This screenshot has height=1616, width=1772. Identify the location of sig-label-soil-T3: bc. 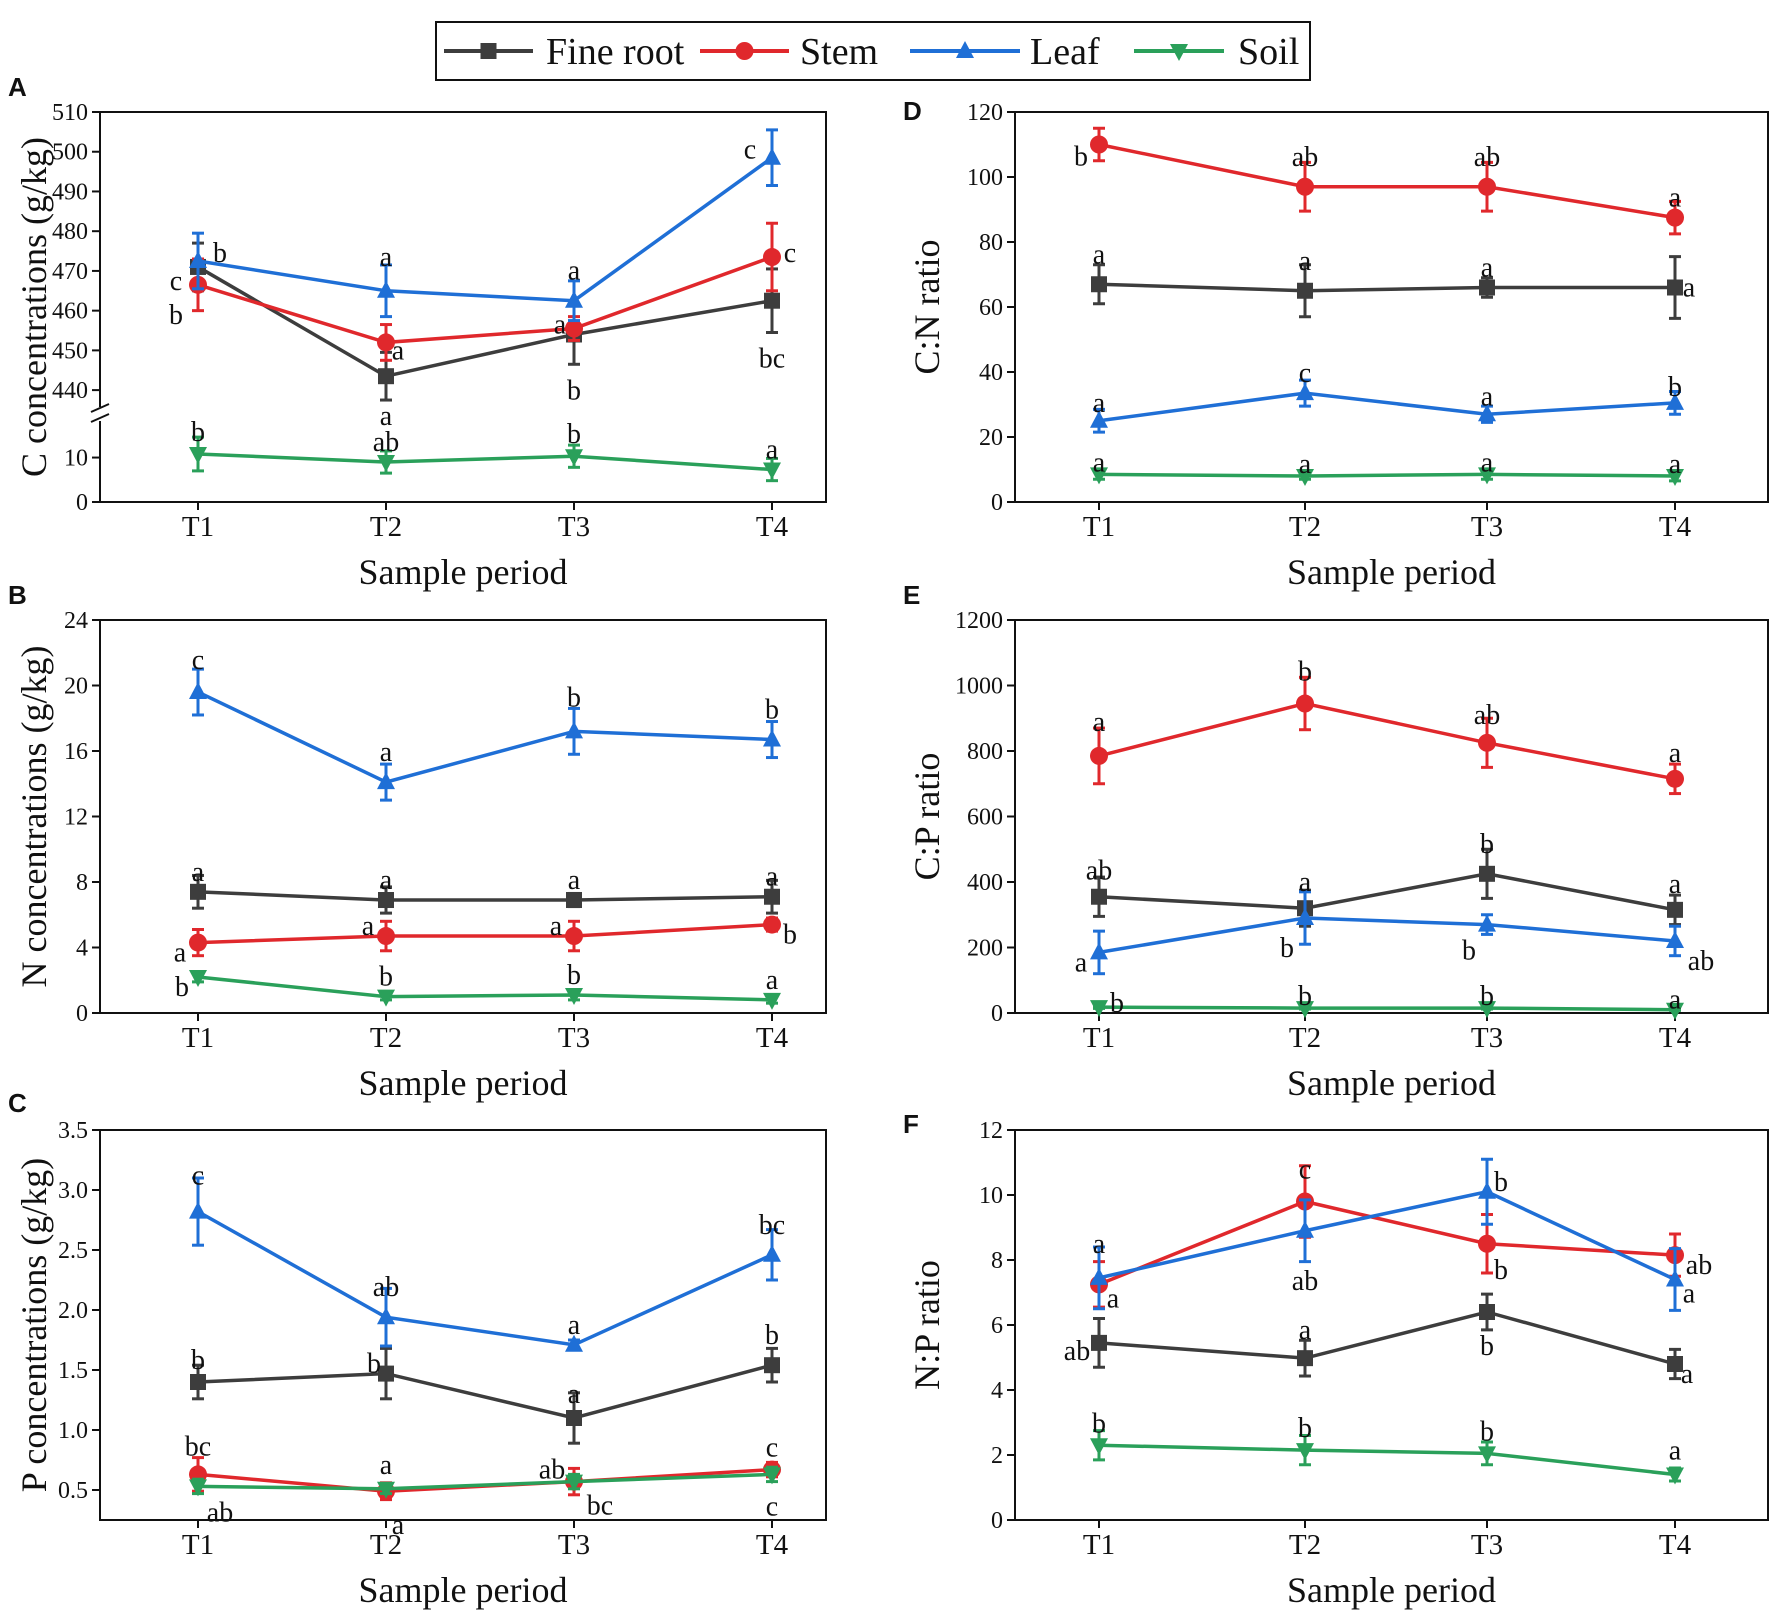
(600, 1506).